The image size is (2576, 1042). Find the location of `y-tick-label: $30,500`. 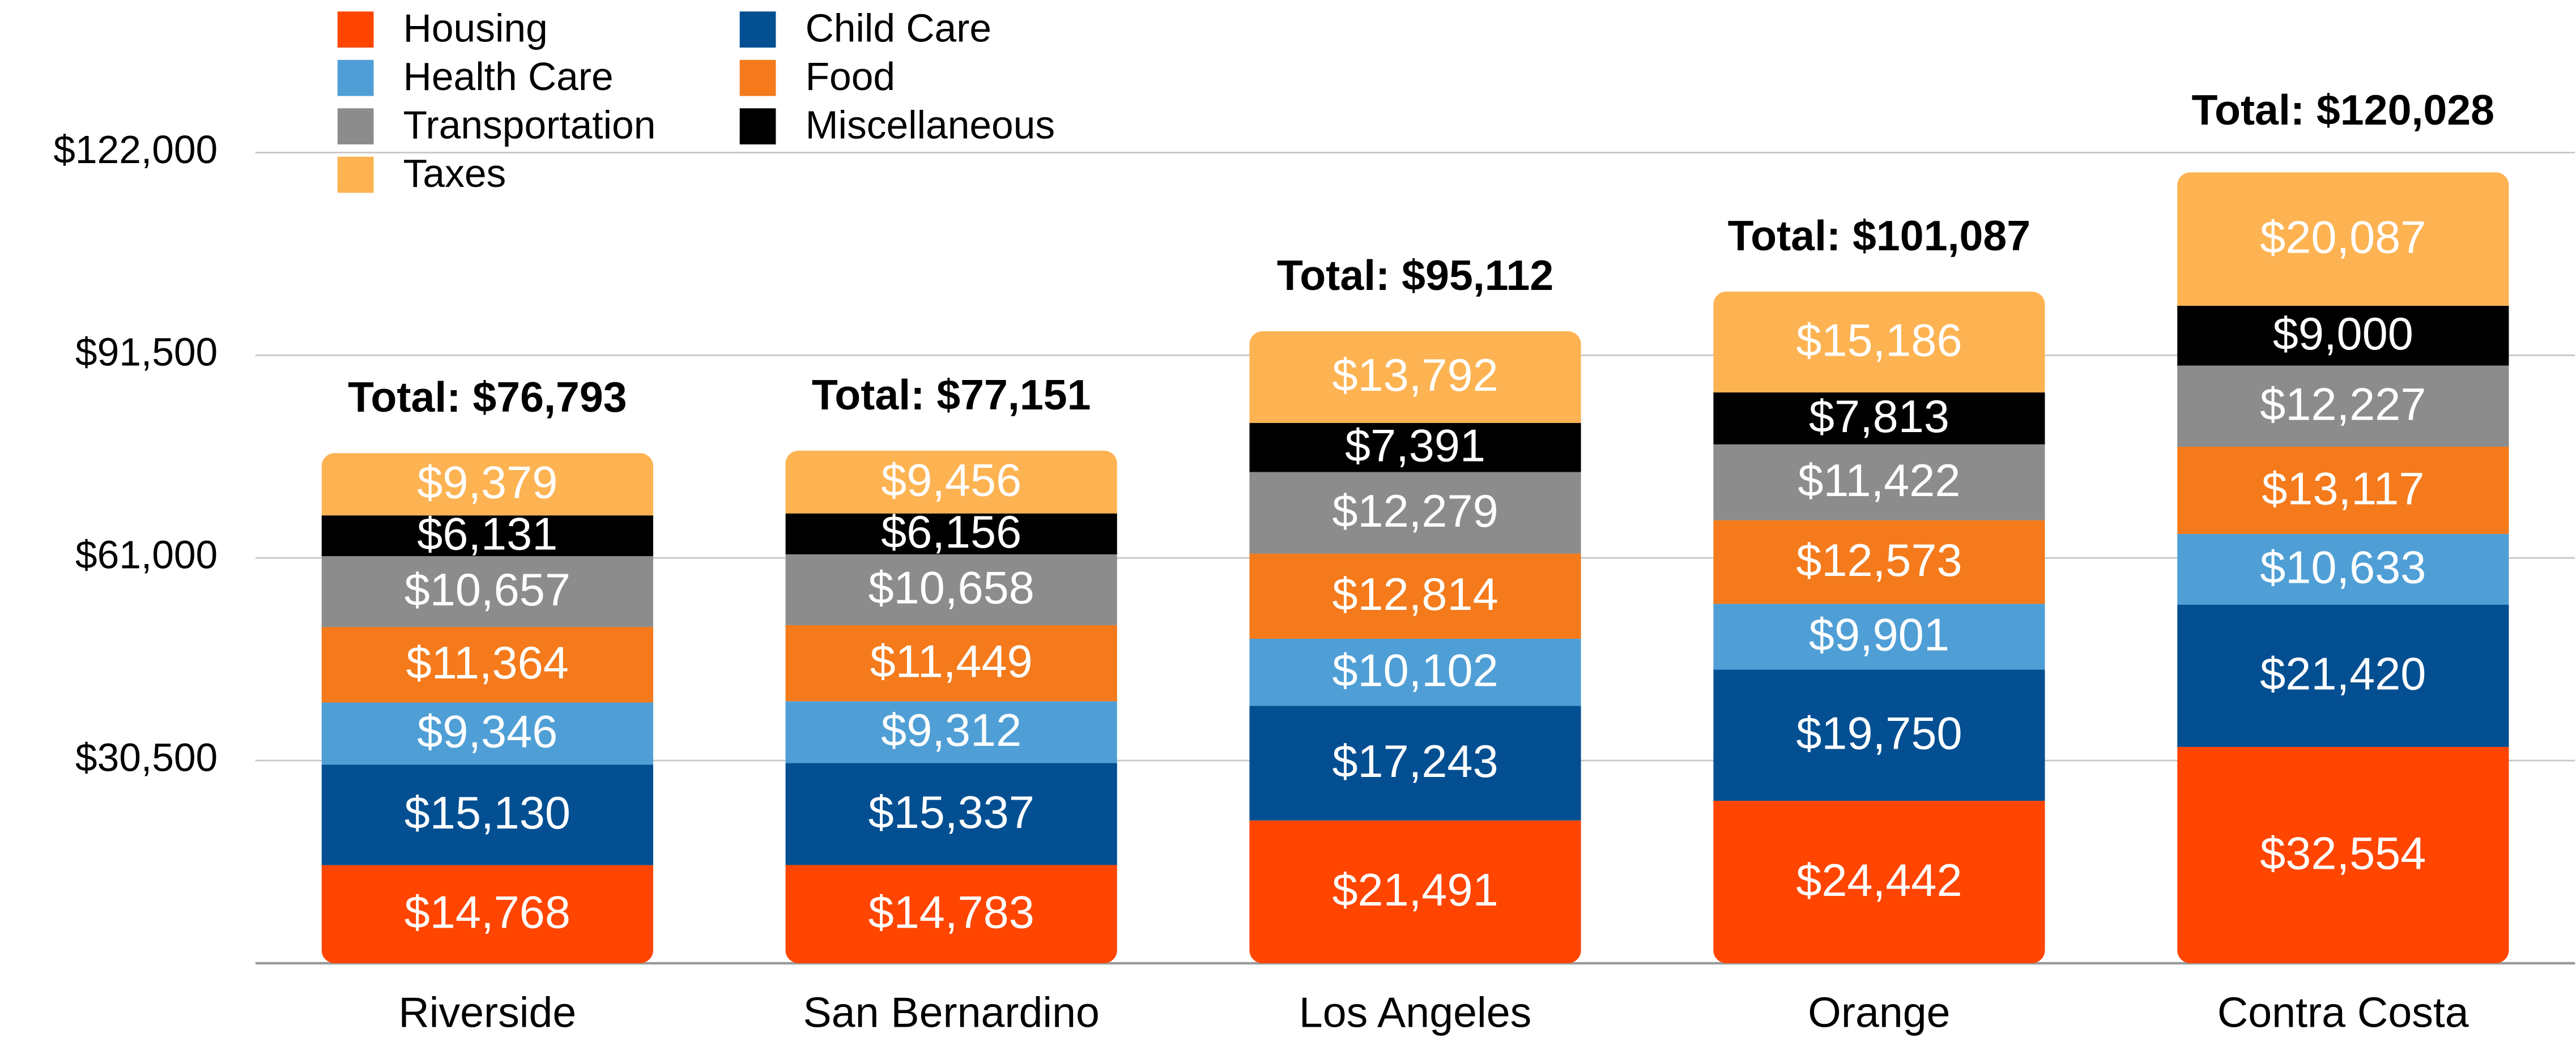

y-tick-label: $30,500 is located at coordinates (146, 757).